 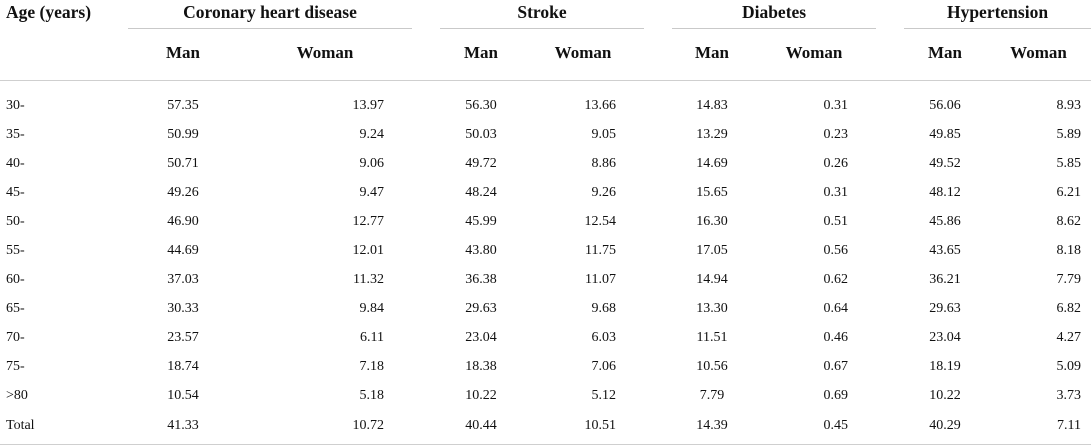 What do you see at coordinates (545, 134) in the screenshot?
I see `table-row: 35- 50.99 9.24 50.03 9.05 13.29 0.23 49.85 5.89` at bounding box center [545, 134].